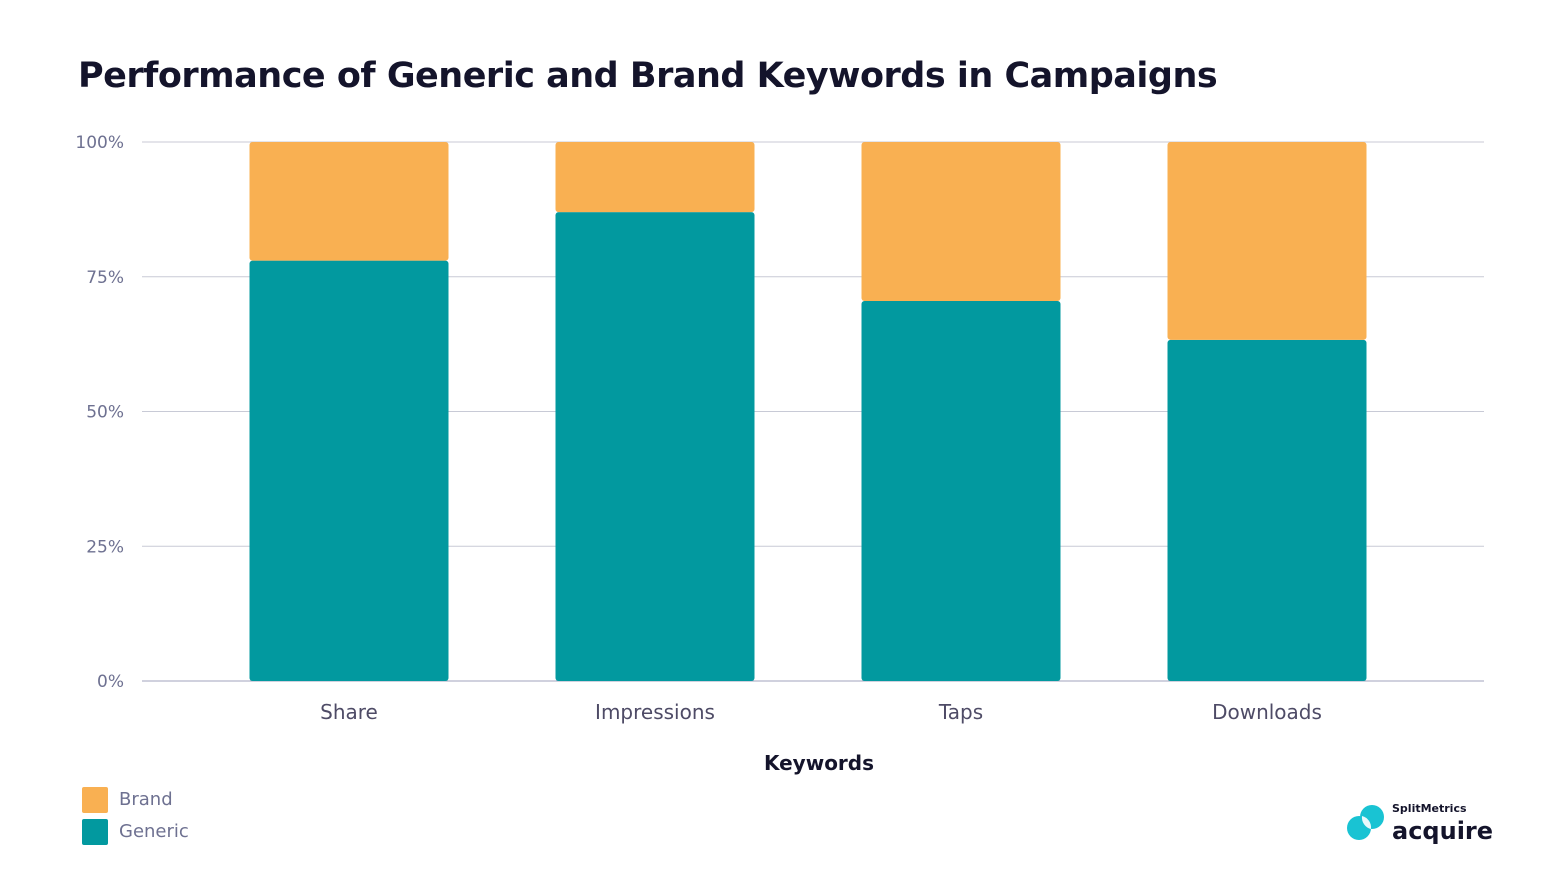  I want to click on x-tick-label: Share, so click(349, 712).